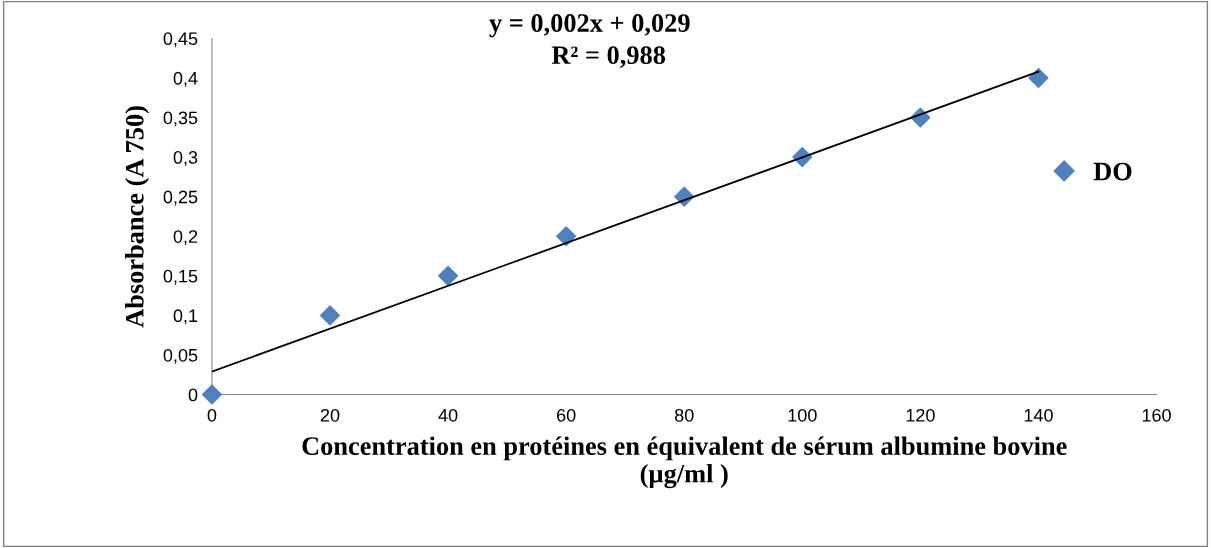  I want to click on y-tick-label: 0,2, so click(185, 238).